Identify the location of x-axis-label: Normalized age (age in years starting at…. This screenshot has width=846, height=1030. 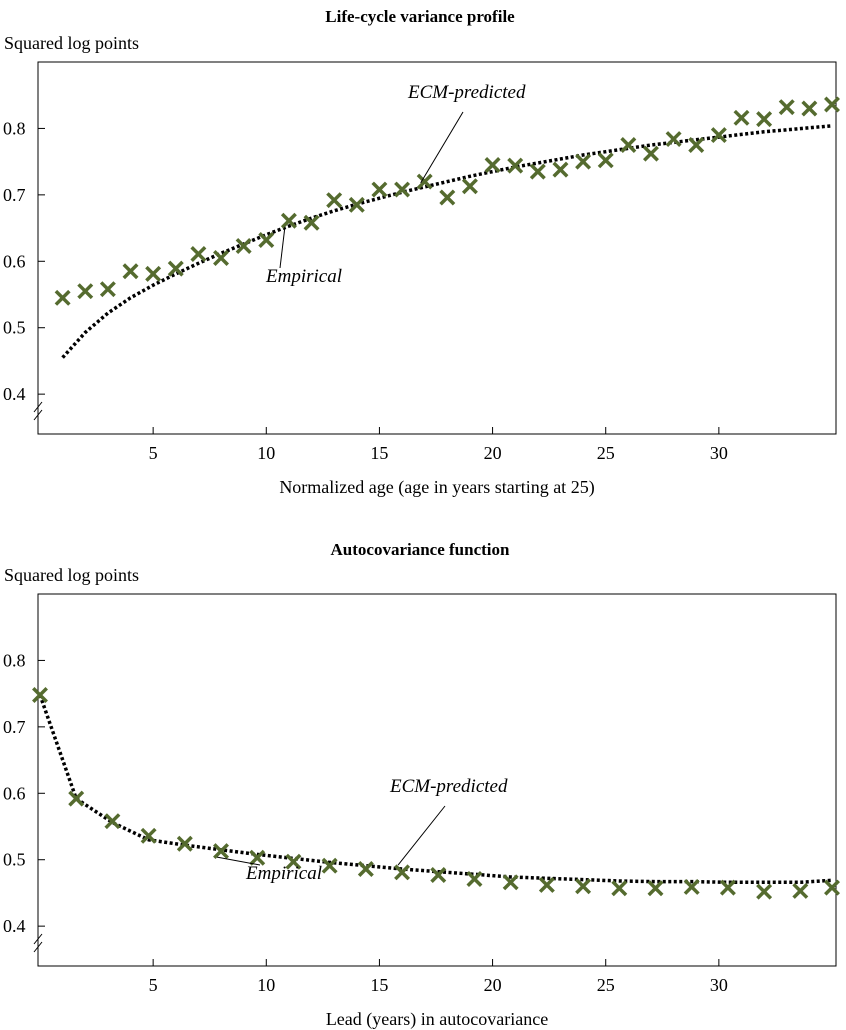
(436, 487).